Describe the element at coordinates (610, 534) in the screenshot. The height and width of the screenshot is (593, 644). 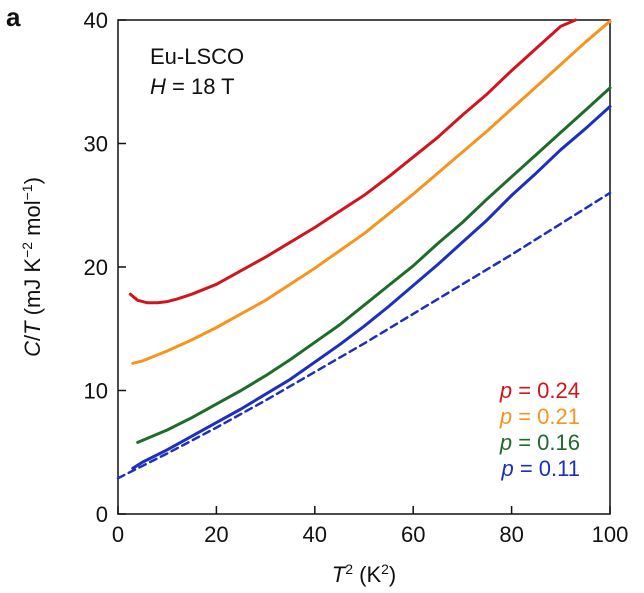
I see `x-tick-label: 100` at that location.